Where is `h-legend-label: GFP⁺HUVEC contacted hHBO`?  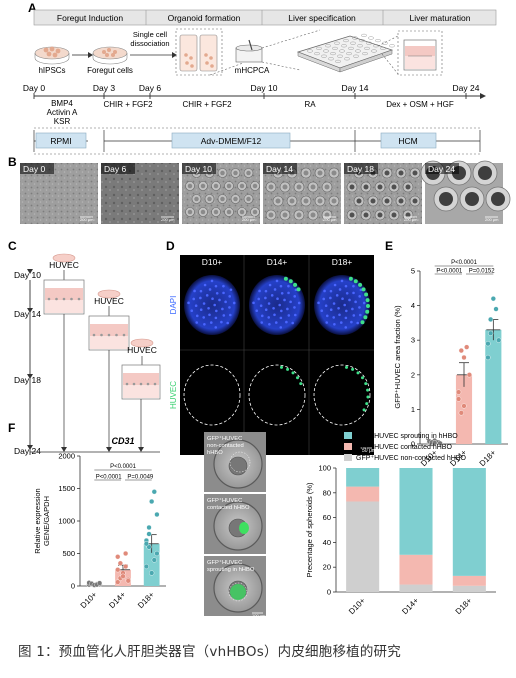
h-legend-label: GFP⁺HUVEC contacted hHBO is located at coordinates (404, 447).